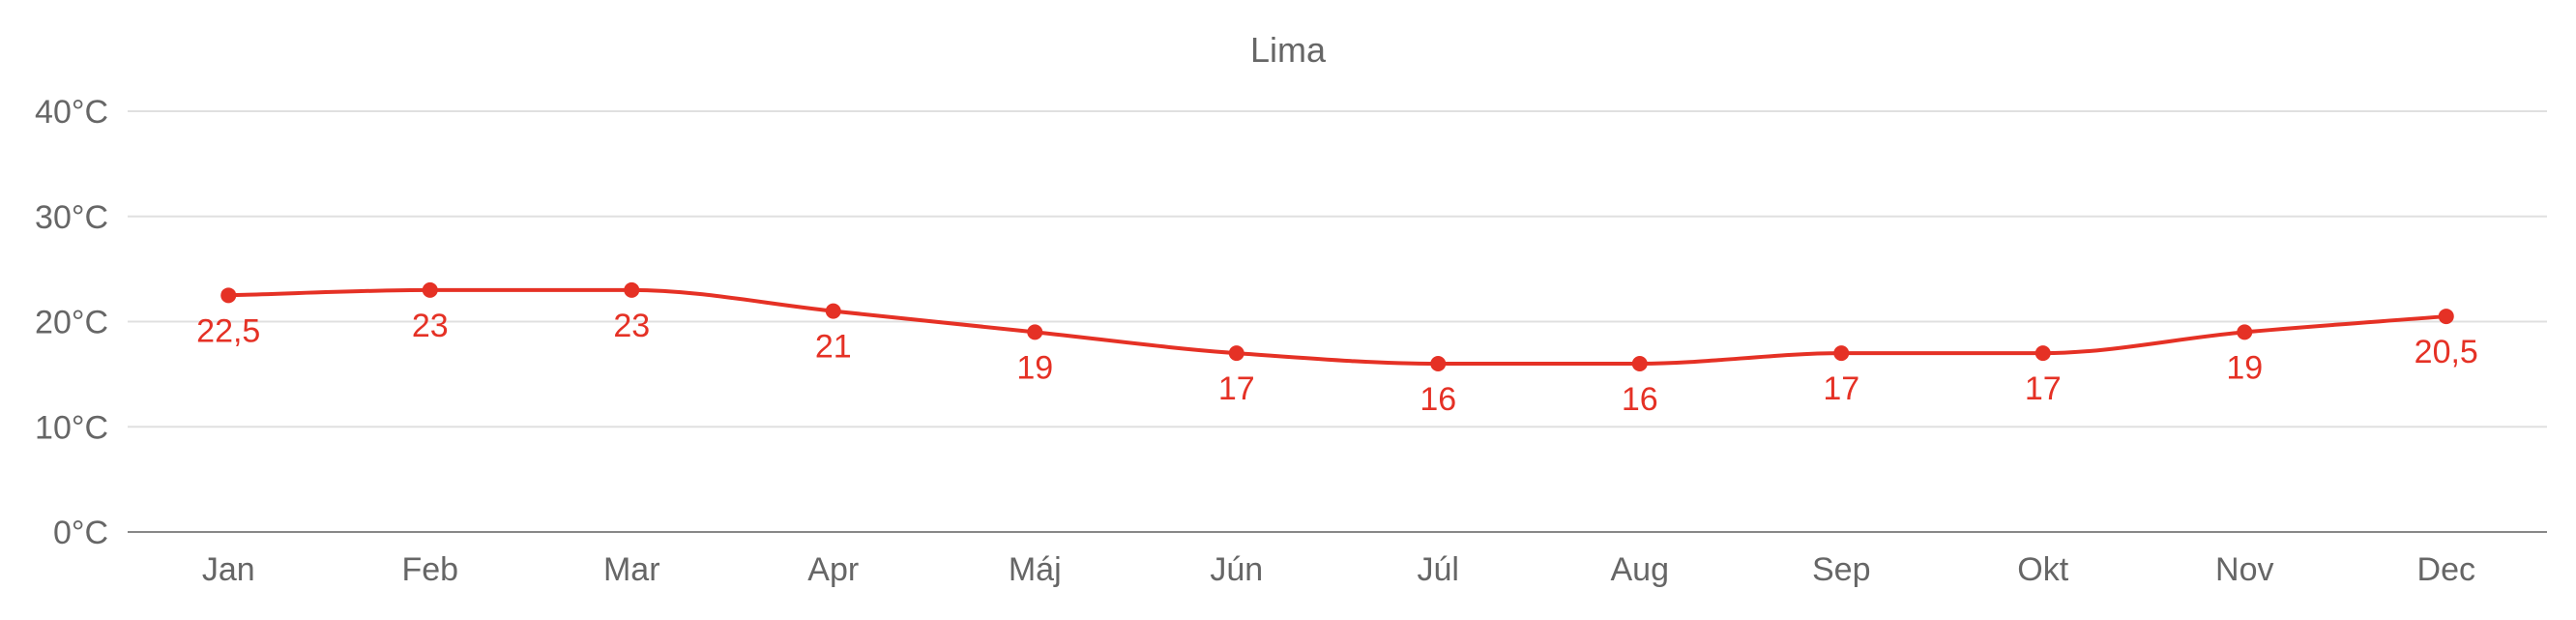  Describe the element at coordinates (228, 569) in the screenshot. I see `x-tick-label: Jan` at that location.